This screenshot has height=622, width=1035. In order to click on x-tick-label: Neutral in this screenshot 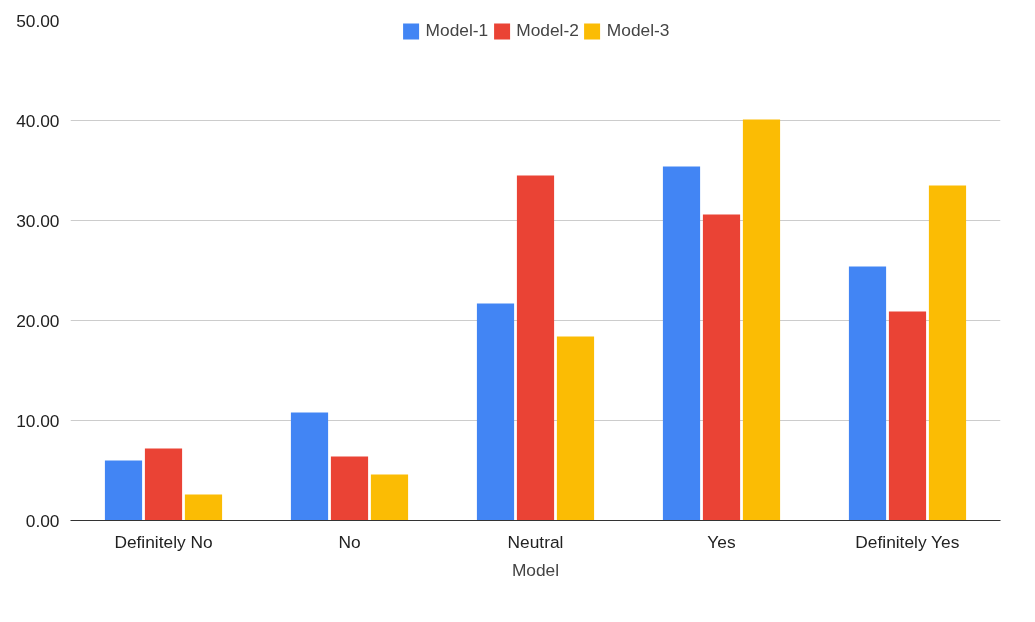, I will do `click(535, 541)`.